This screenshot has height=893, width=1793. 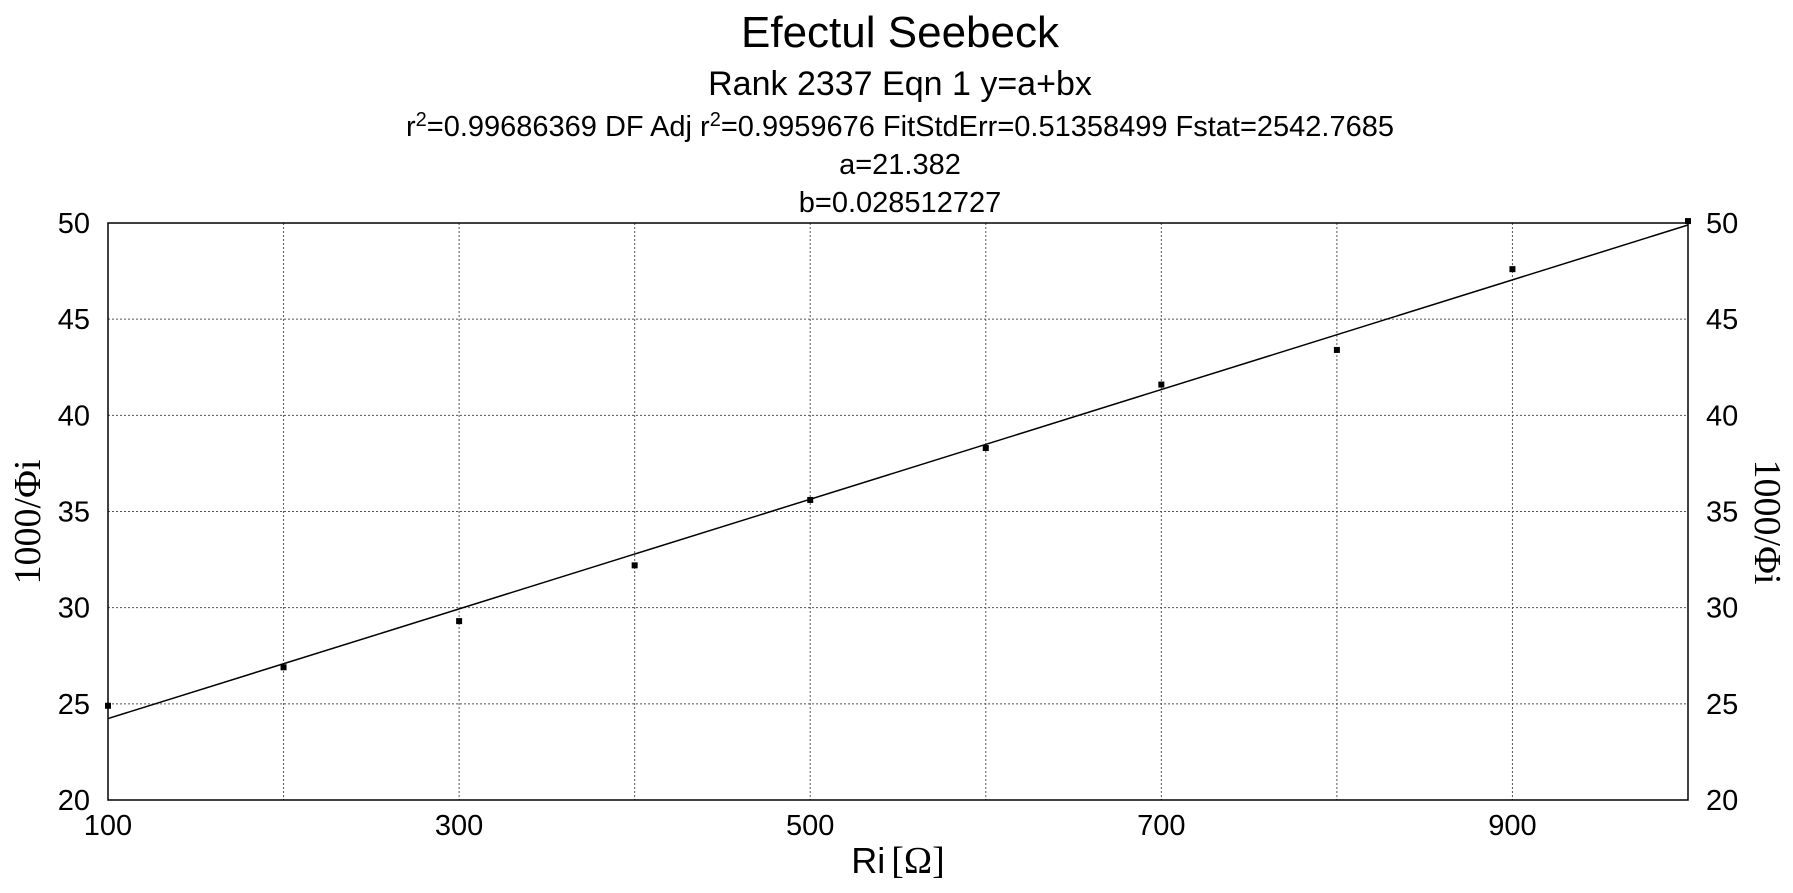 What do you see at coordinates (900, 203) in the screenshot?
I see `param-b: b=0.028512727` at bounding box center [900, 203].